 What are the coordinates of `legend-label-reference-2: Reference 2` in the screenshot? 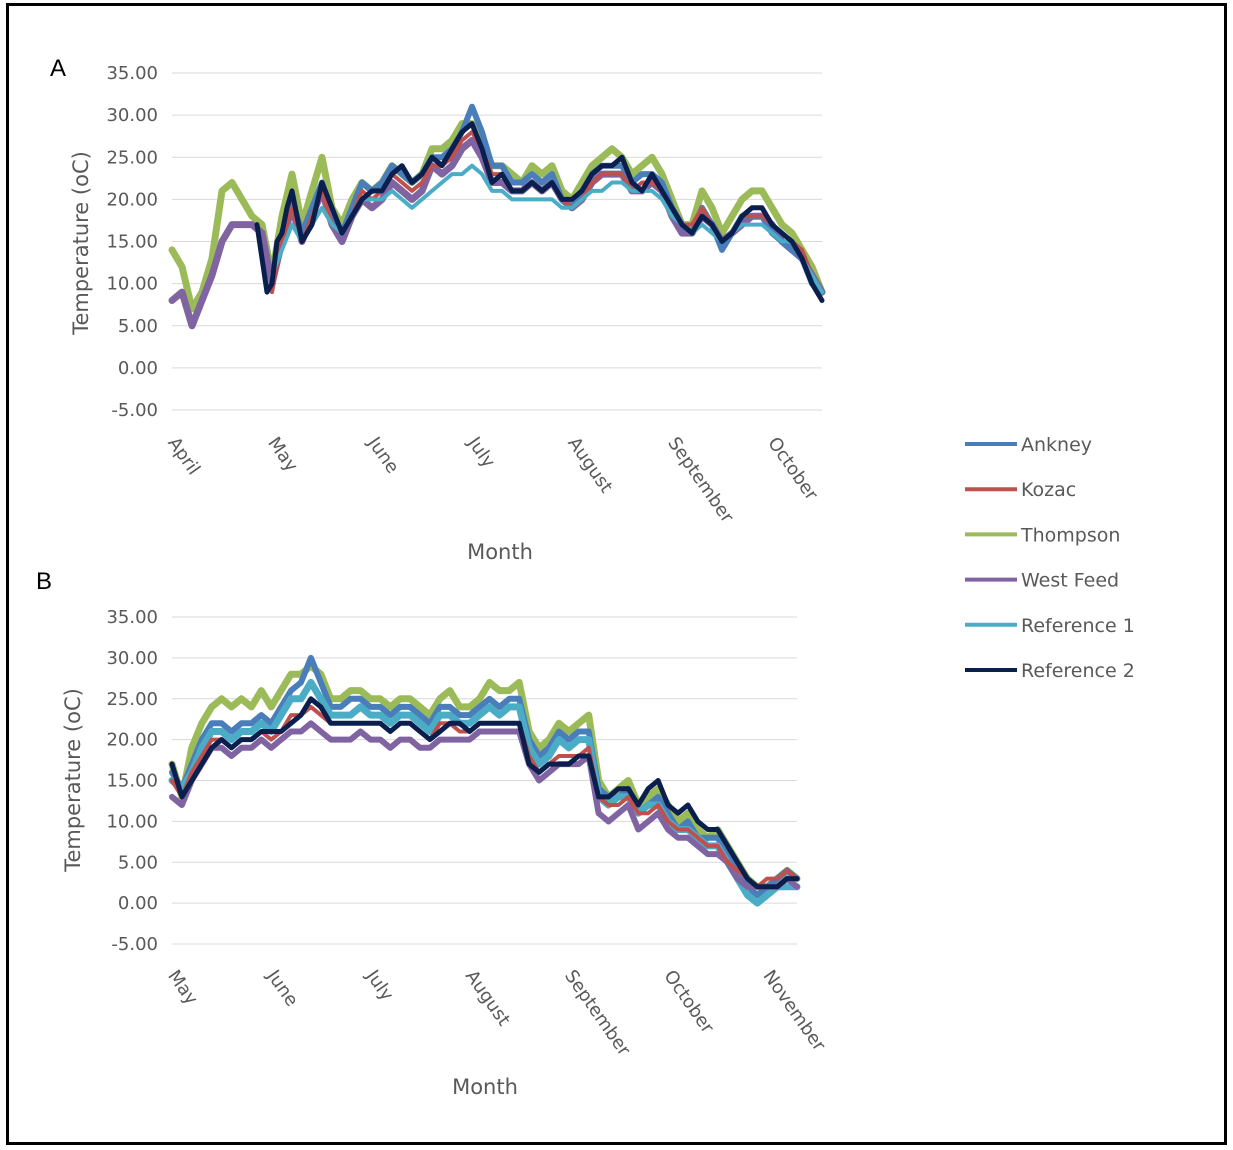 It's located at (1078, 671).